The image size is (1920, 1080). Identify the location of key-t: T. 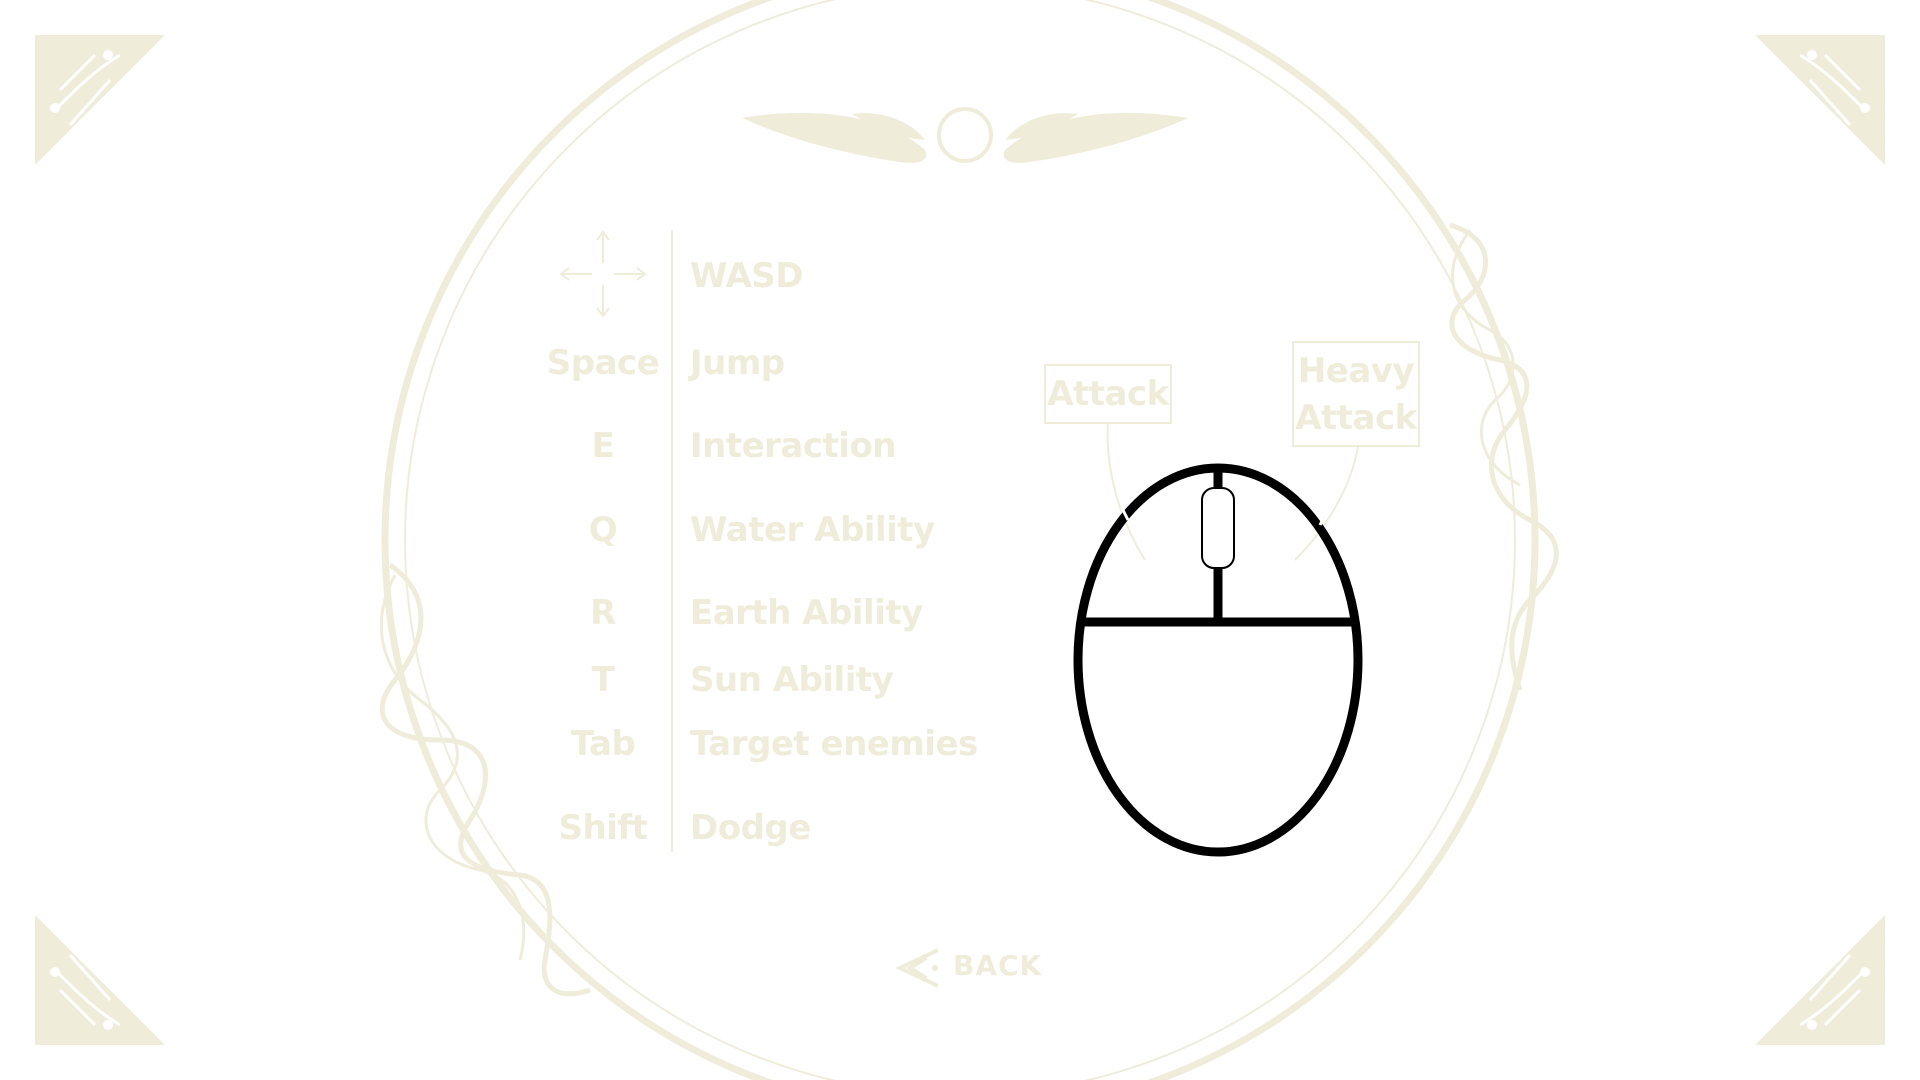
(603, 680).